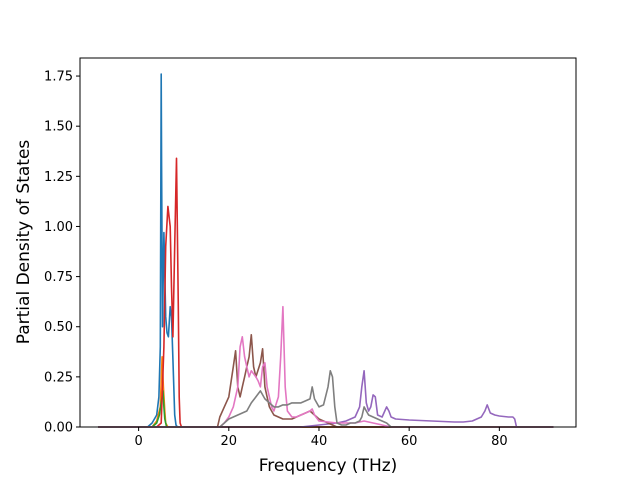 The height and width of the screenshot is (480, 640). I want to click on y-axis-label: Partial Density of States, so click(24, 242).